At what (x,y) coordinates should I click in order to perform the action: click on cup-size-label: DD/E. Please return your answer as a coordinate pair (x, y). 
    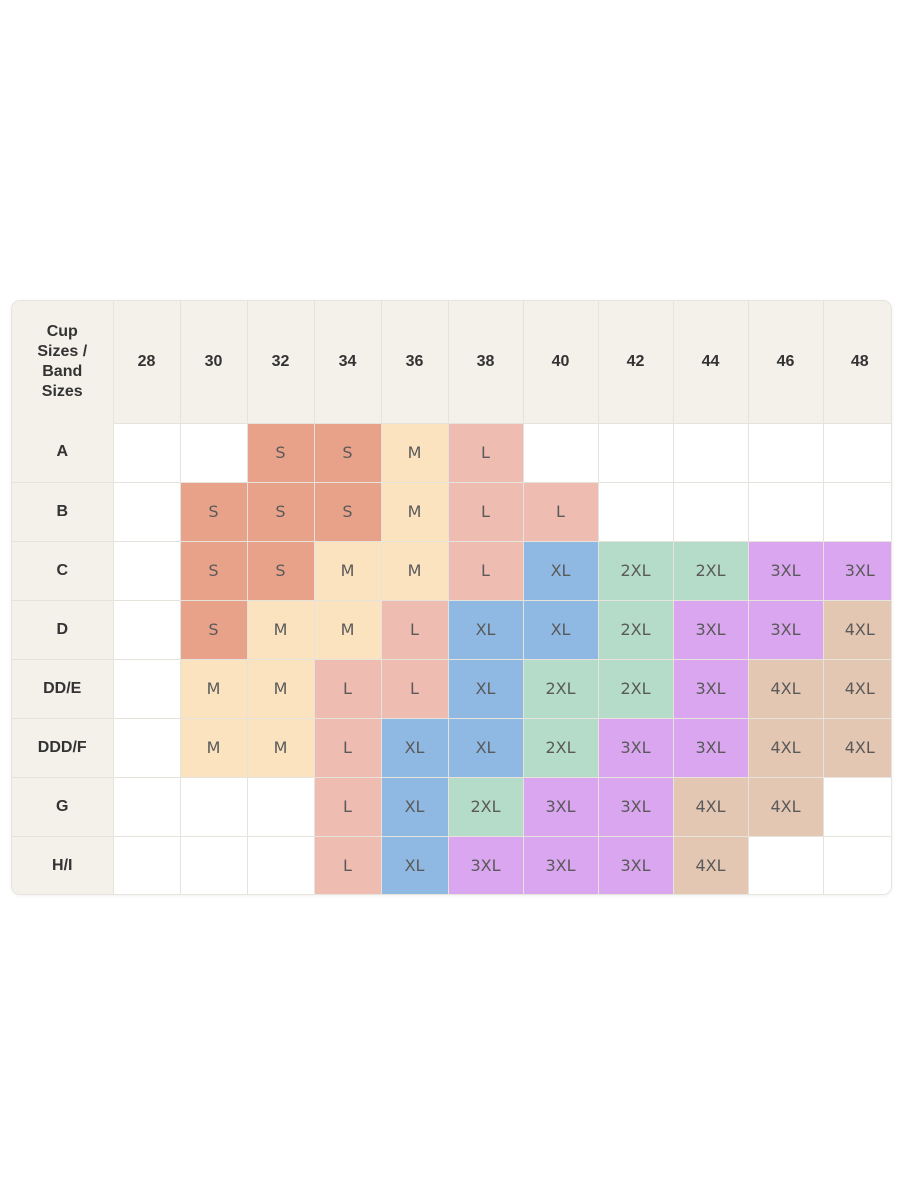
    Looking at the image, I should click on (63, 688).